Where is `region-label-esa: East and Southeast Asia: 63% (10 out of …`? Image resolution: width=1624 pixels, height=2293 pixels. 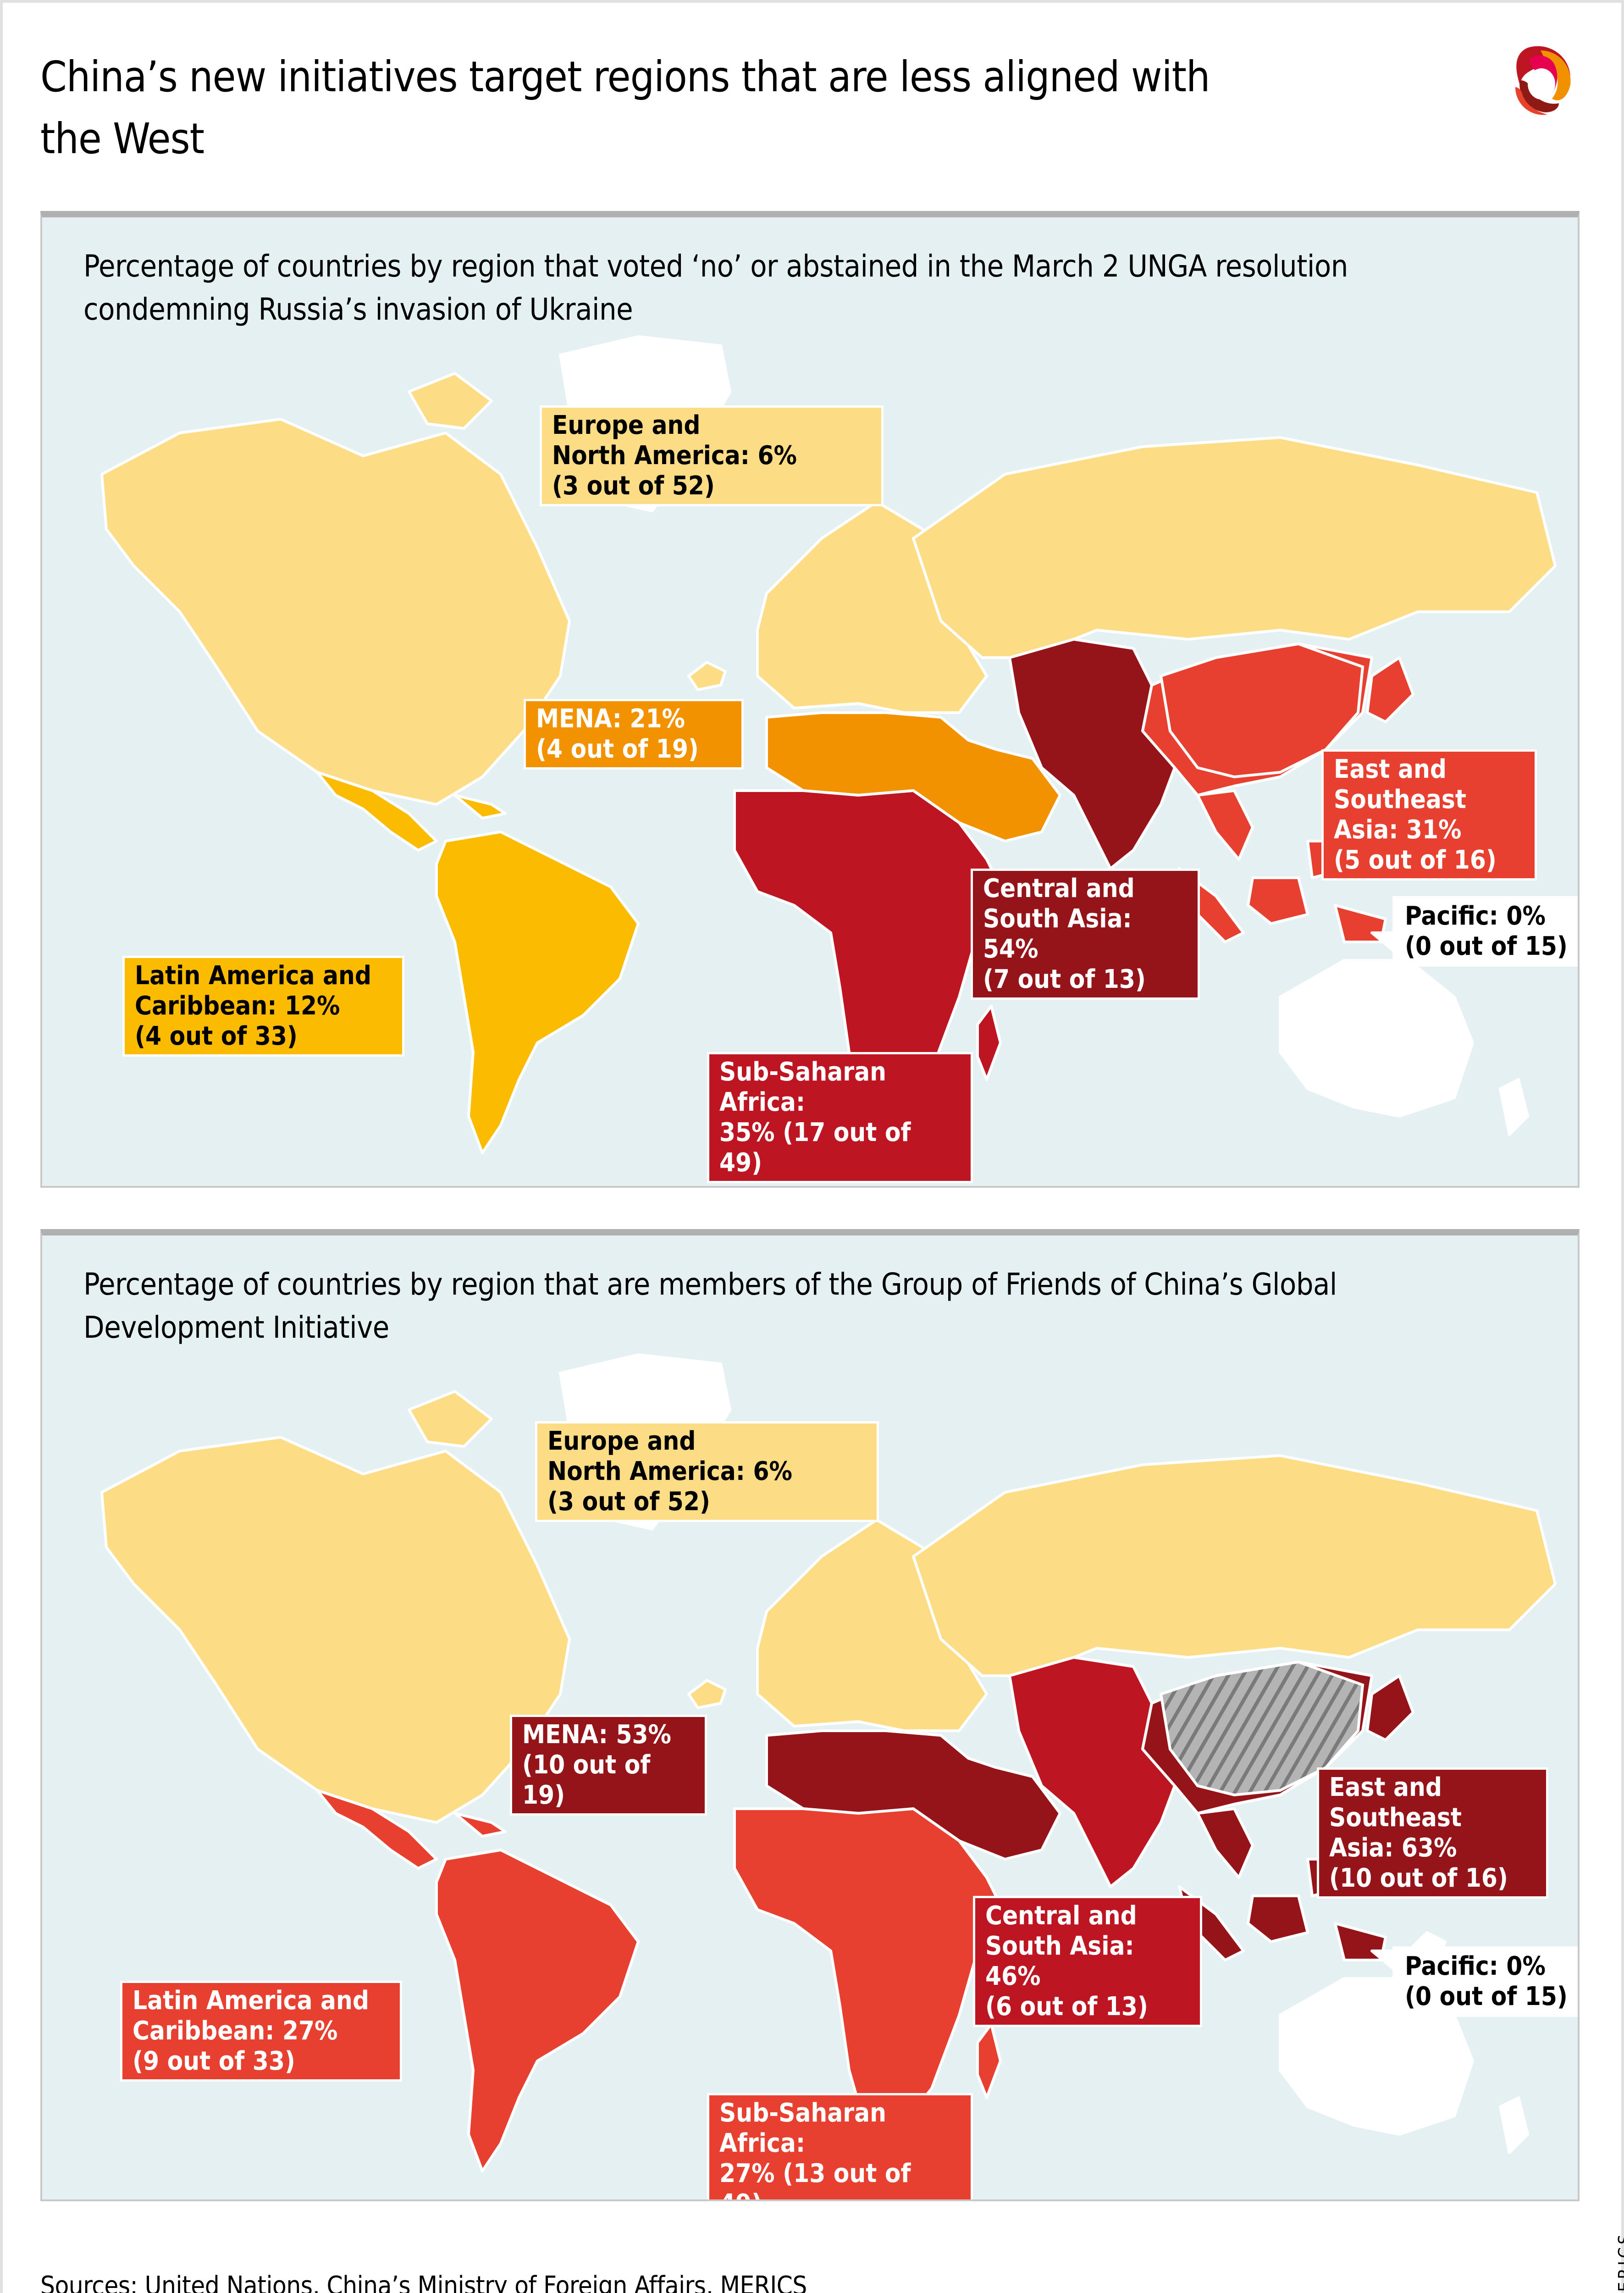
region-label-esa: East and Southeast Asia: 63% (10 out of … is located at coordinates (1432, 1833).